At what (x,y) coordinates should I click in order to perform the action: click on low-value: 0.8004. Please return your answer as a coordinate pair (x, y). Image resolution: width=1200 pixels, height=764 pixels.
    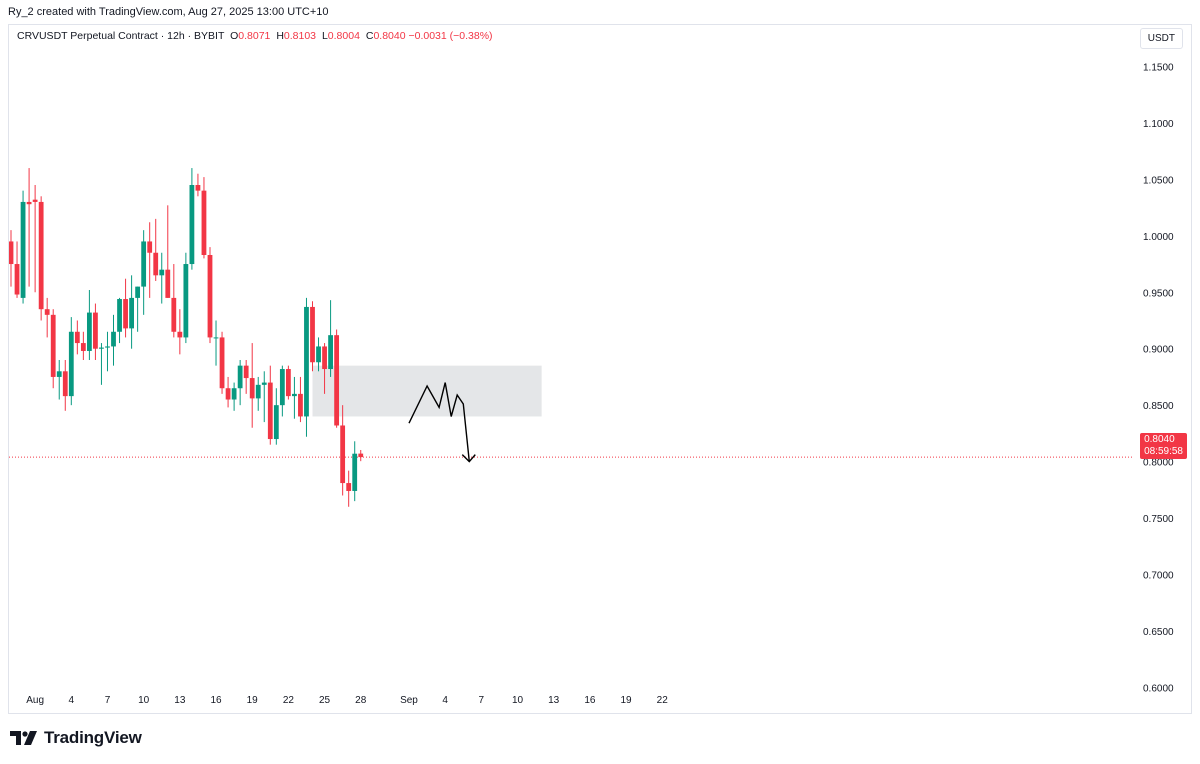
    Looking at the image, I should click on (343, 36).